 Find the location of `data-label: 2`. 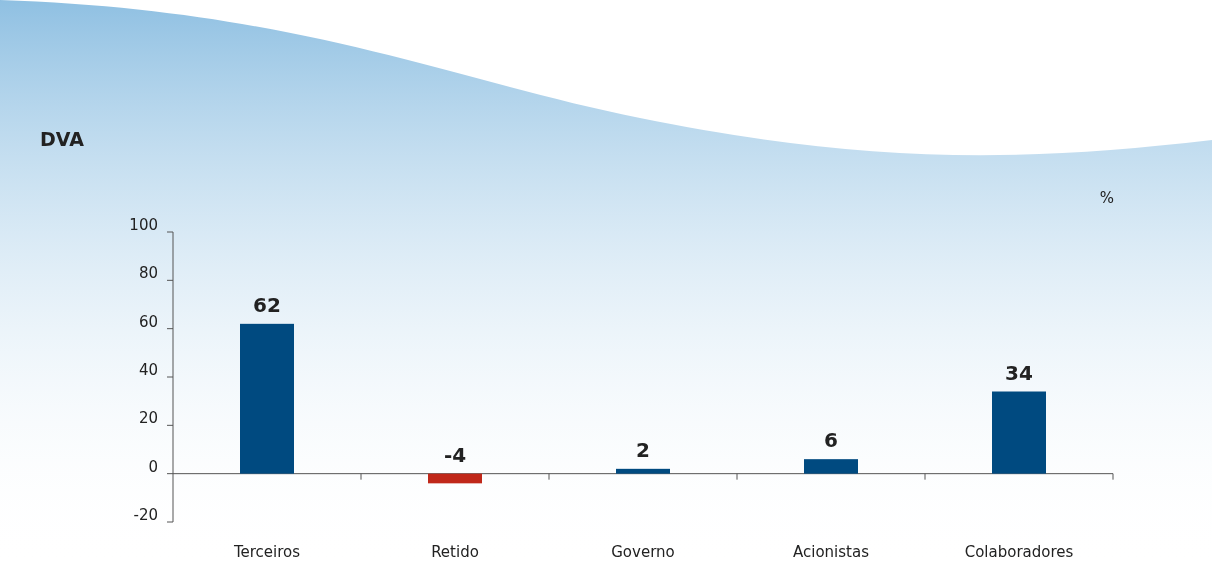

data-label: 2 is located at coordinates (643, 449).